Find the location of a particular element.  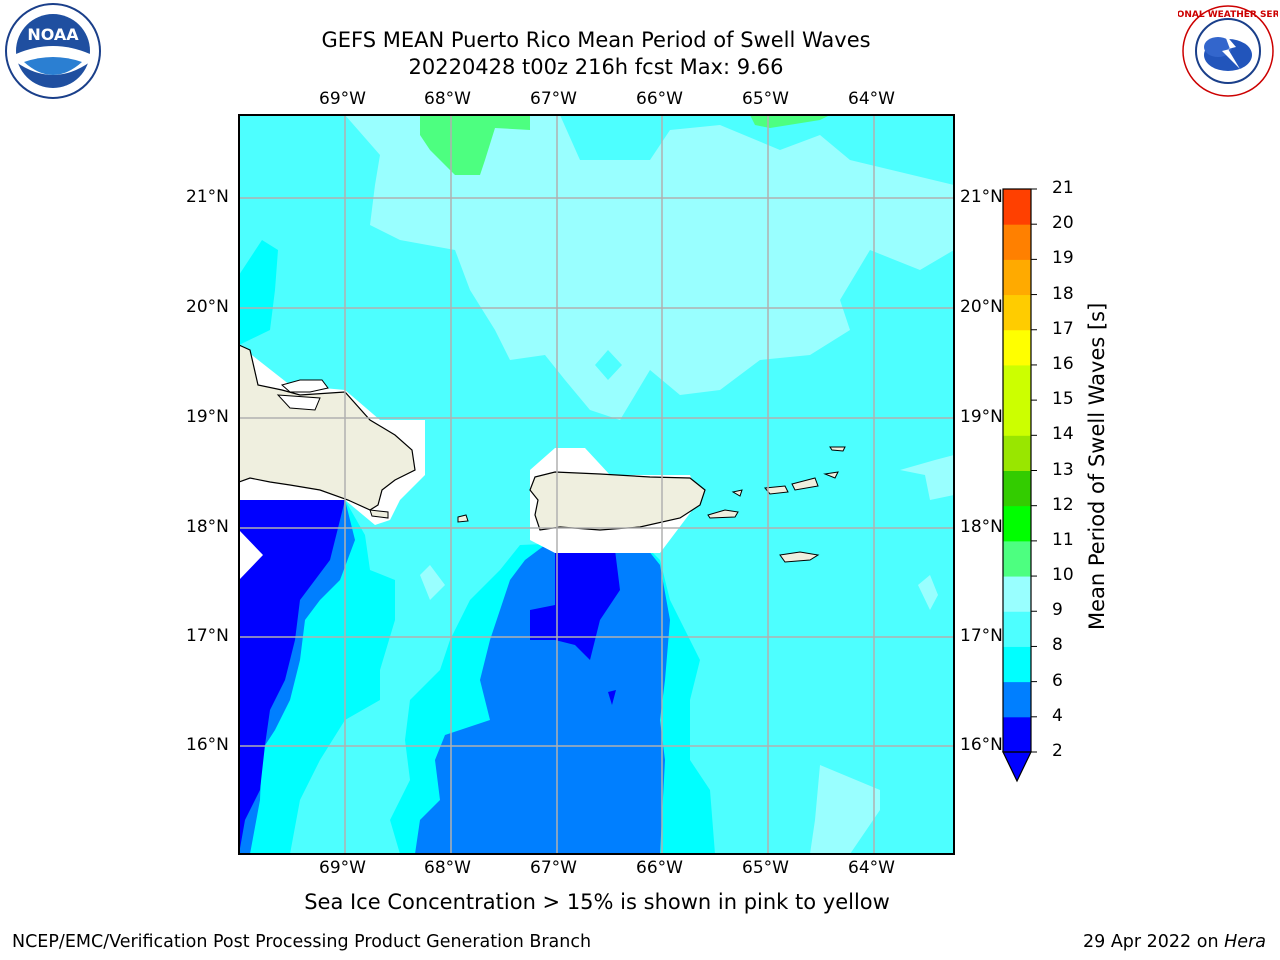

lon-tick-bottom-67w: 67°W is located at coordinates (553, 868).